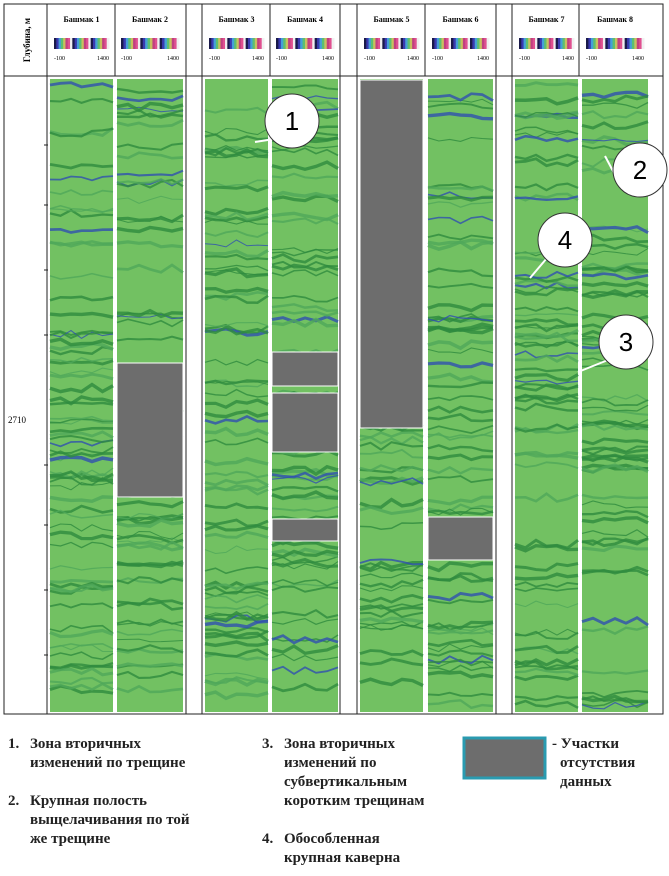 Image resolution: width=669 pixels, height=876 pixels. What do you see at coordinates (305, 422) in the screenshot?
I see `no-data` at bounding box center [305, 422].